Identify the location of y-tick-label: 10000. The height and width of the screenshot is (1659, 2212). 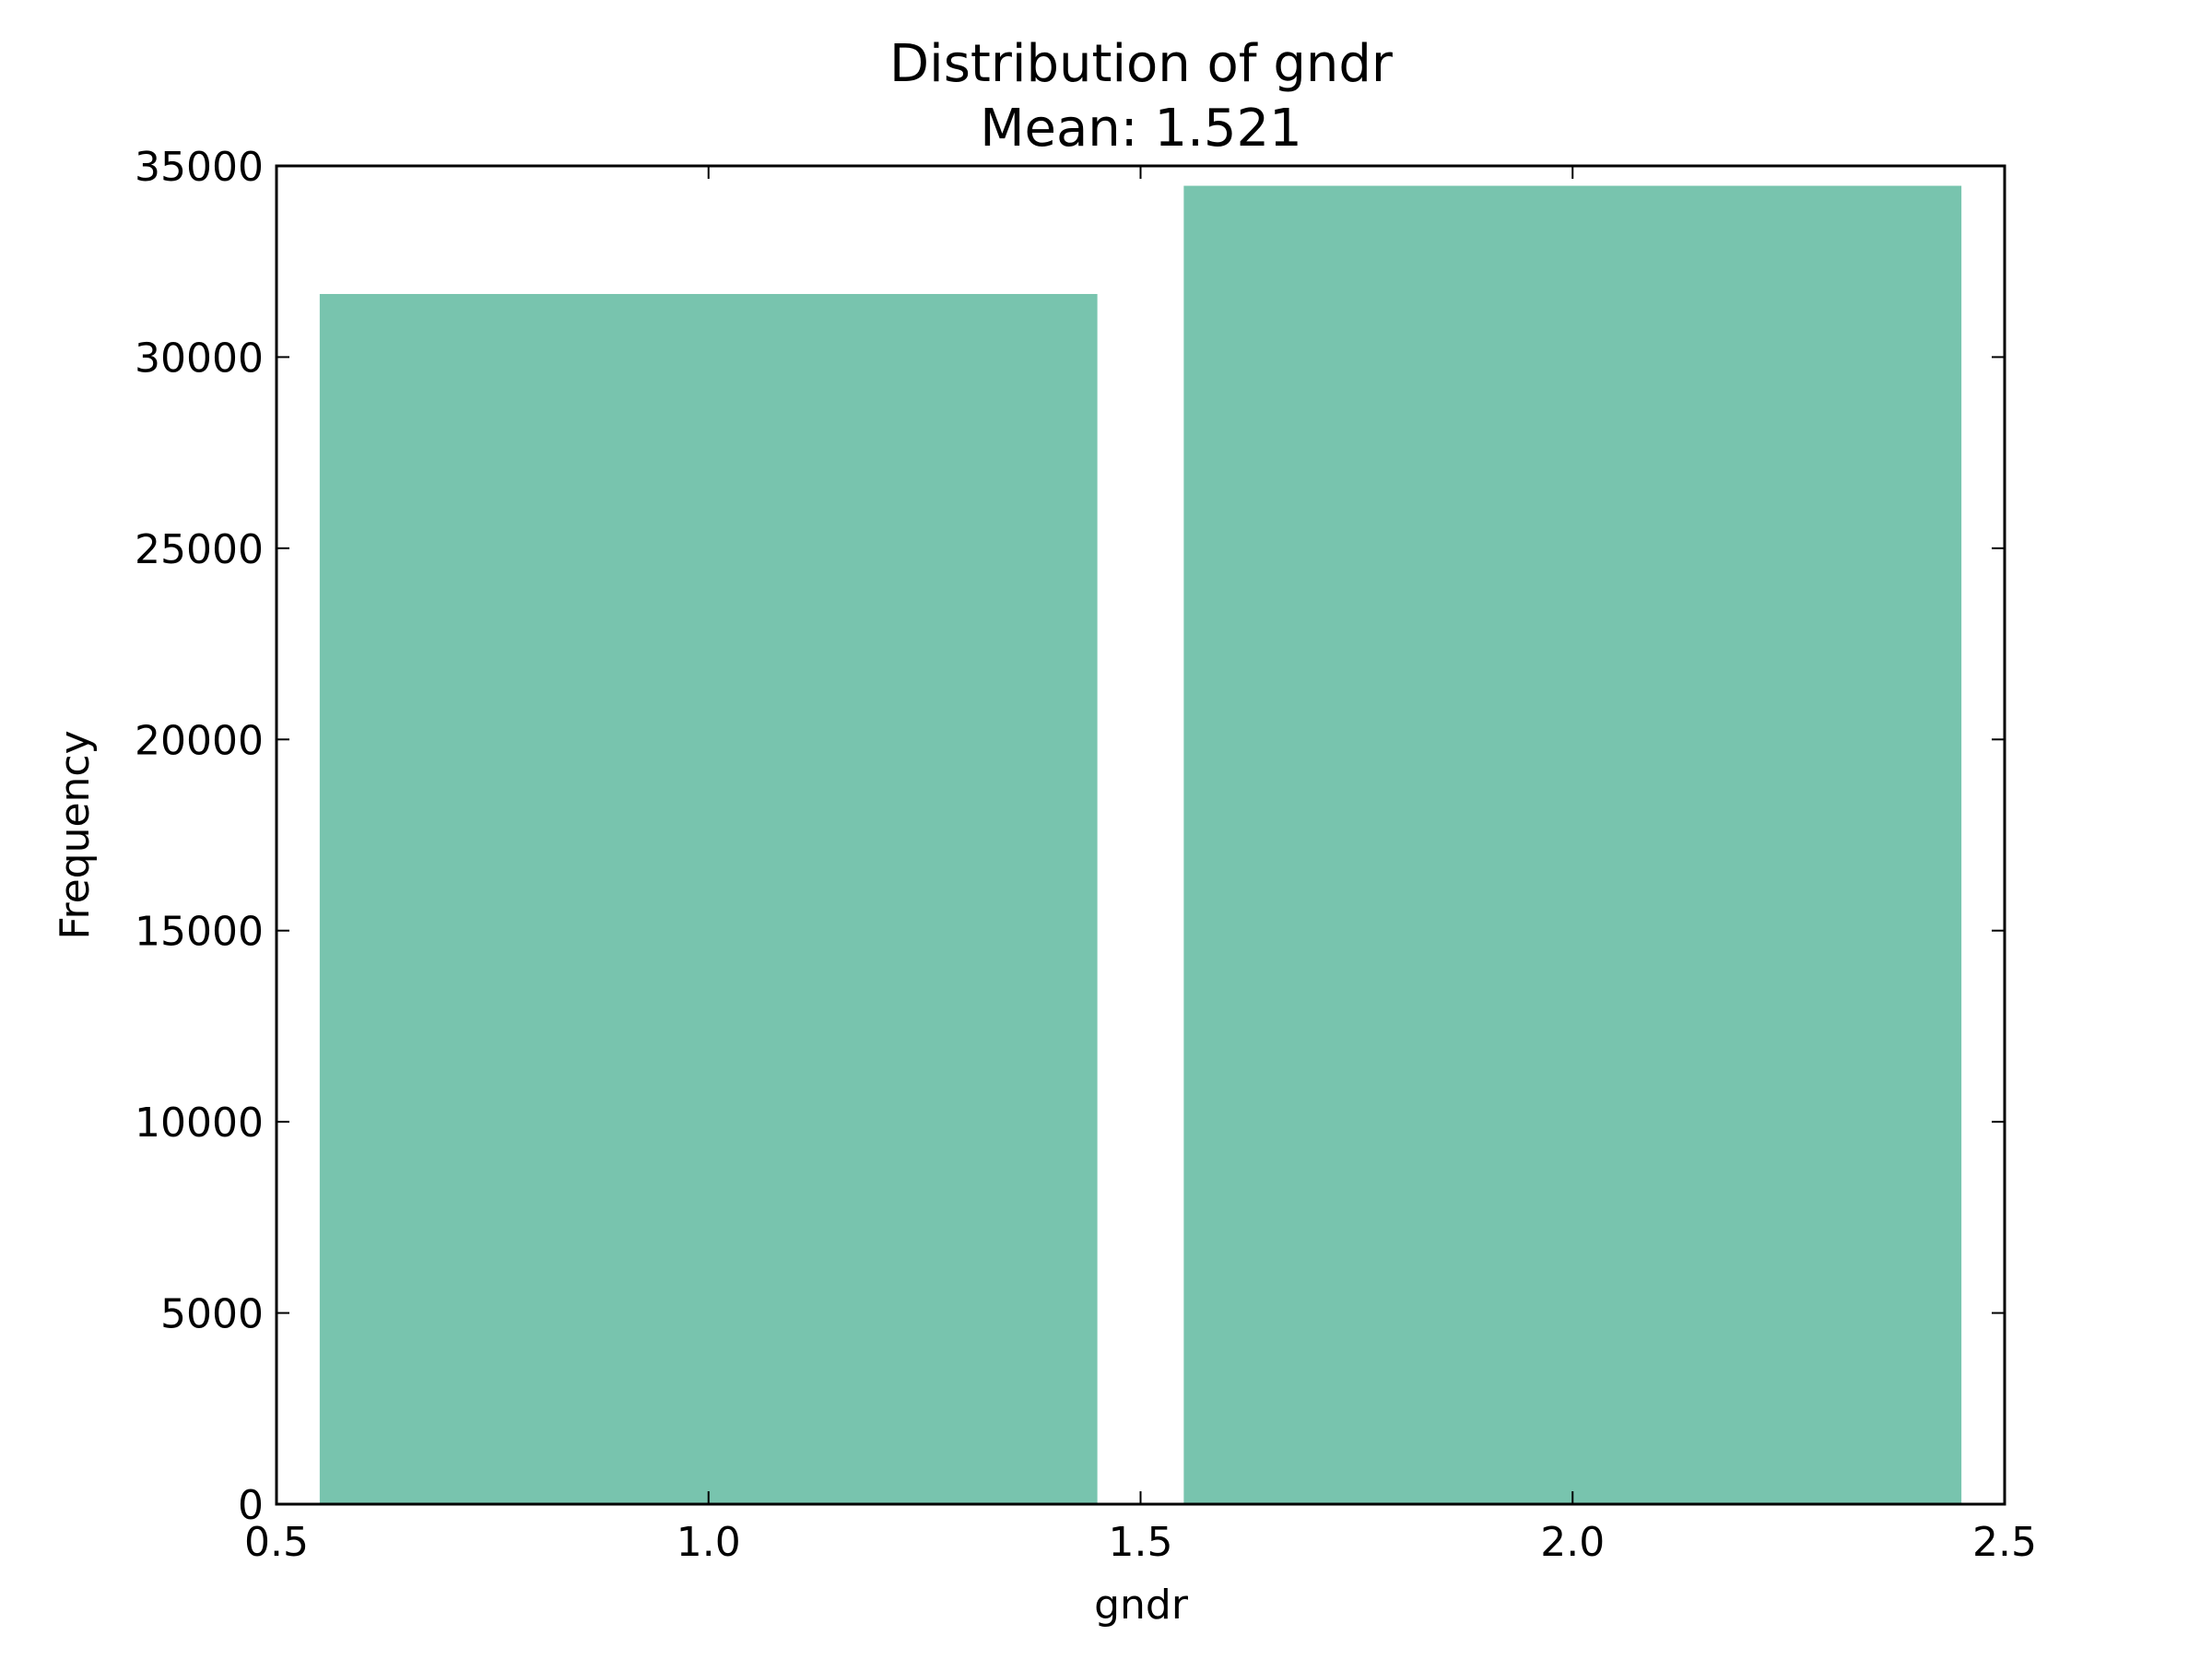
(199, 1123).